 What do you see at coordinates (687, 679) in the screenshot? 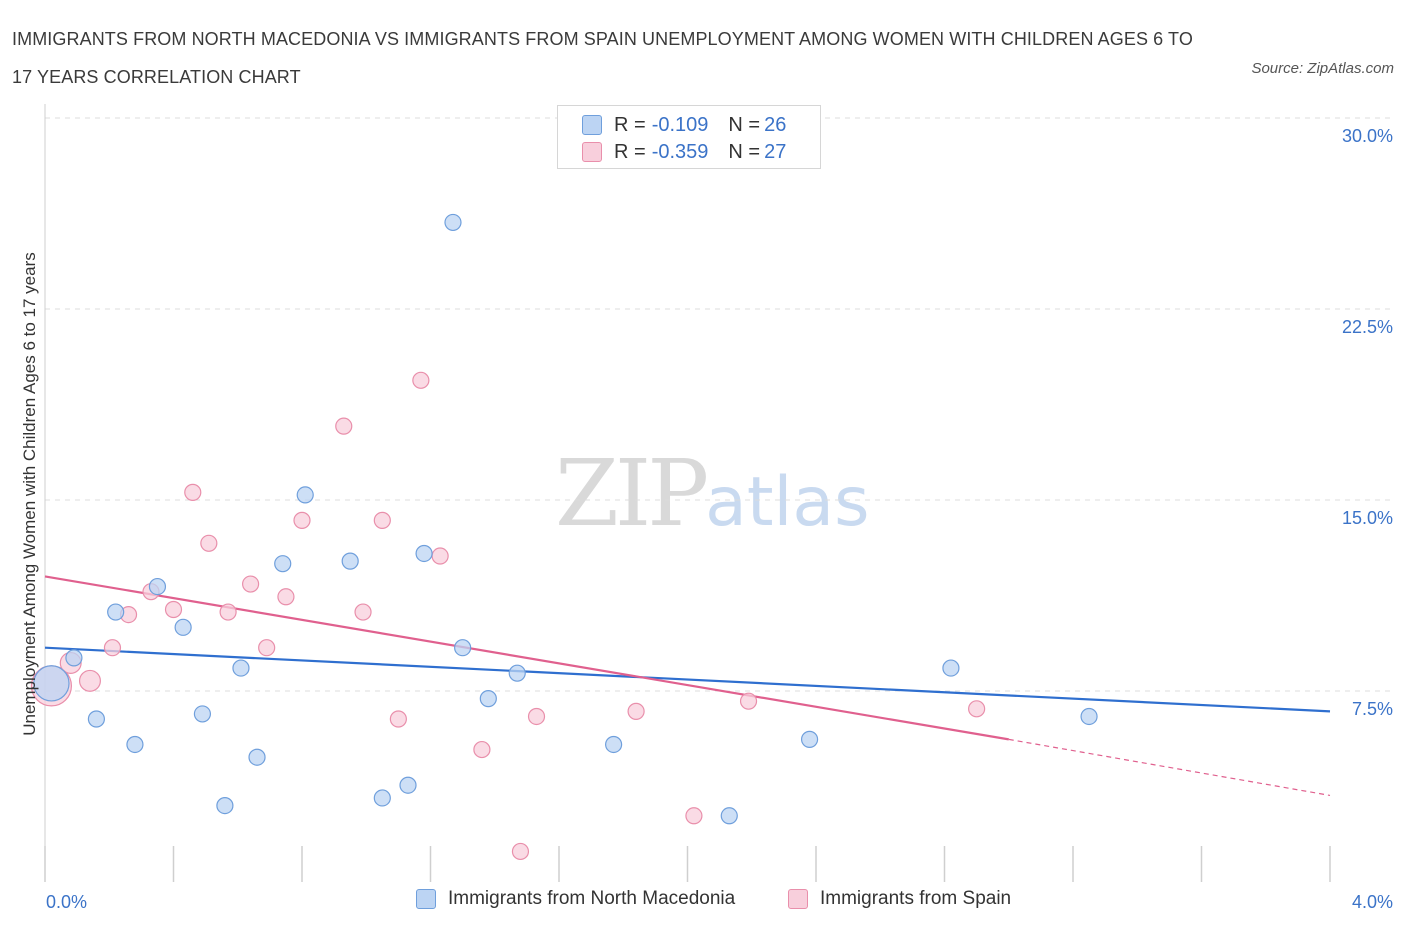
I see `trend-line-macedonia` at bounding box center [687, 679].